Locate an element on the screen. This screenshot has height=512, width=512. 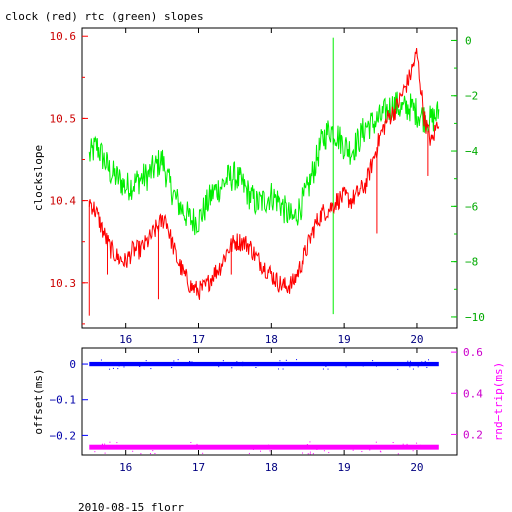
scatter-band-magenta is located at coordinates (264, 447).